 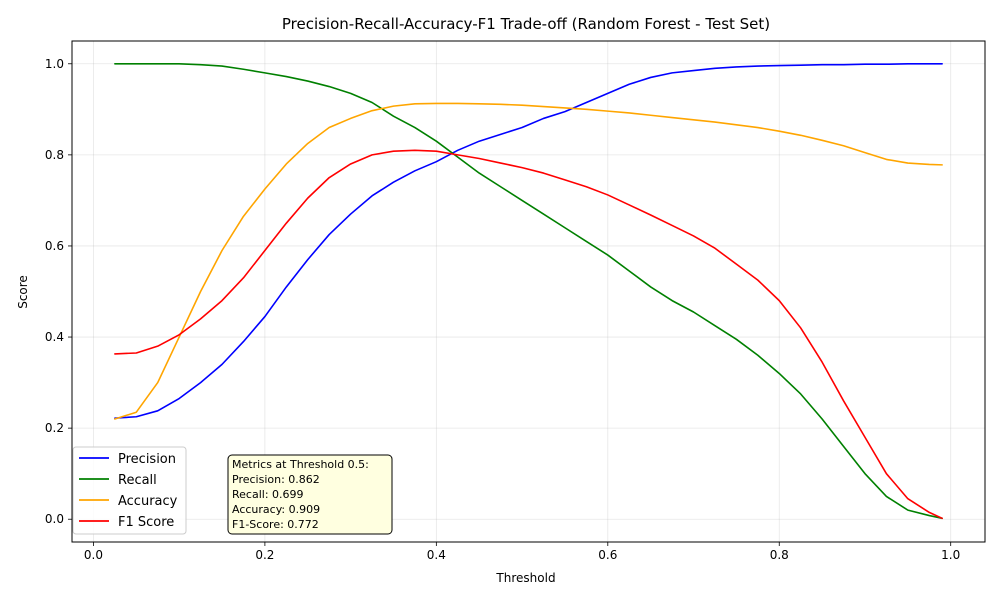 I want to click on legend-entry-f1-score: F1 Score, so click(x=126, y=522).